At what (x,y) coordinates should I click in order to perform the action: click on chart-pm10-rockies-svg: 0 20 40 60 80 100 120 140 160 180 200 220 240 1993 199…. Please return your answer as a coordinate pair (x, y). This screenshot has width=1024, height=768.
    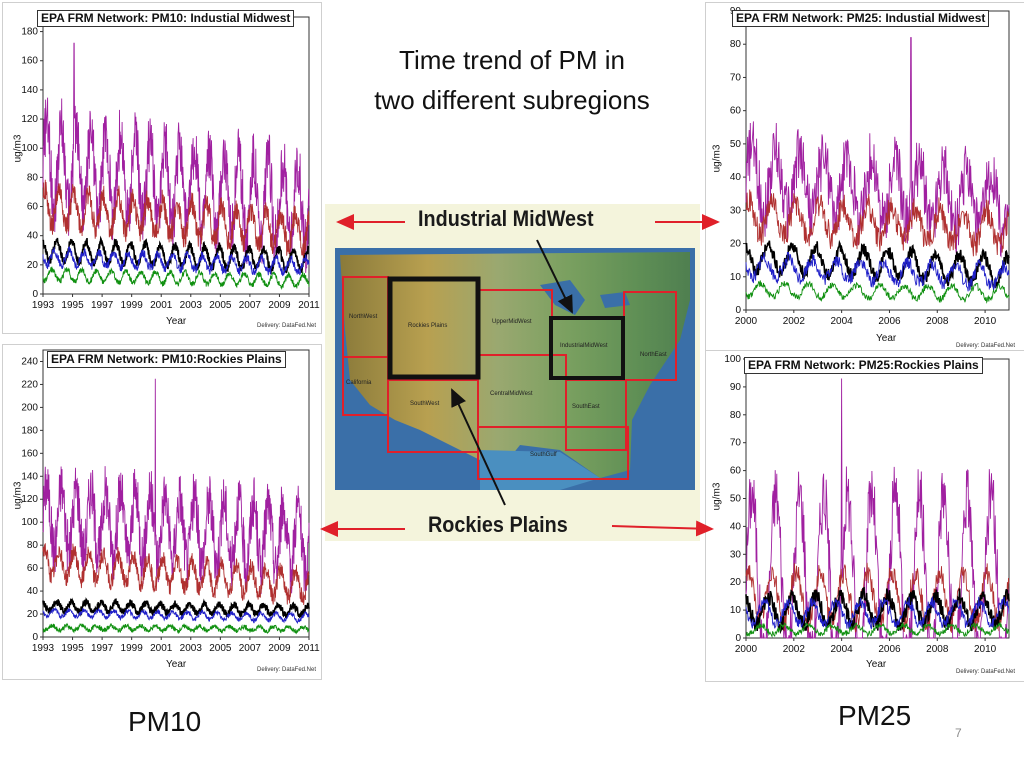
    Looking at the image, I should click on (170, 501).